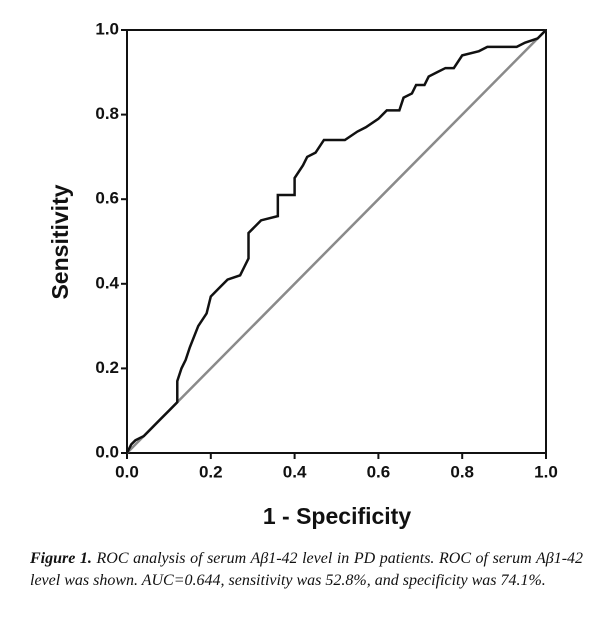 This screenshot has height=637, width=610. I want to click on x-tick-label: 0.0, so click(127, 471).